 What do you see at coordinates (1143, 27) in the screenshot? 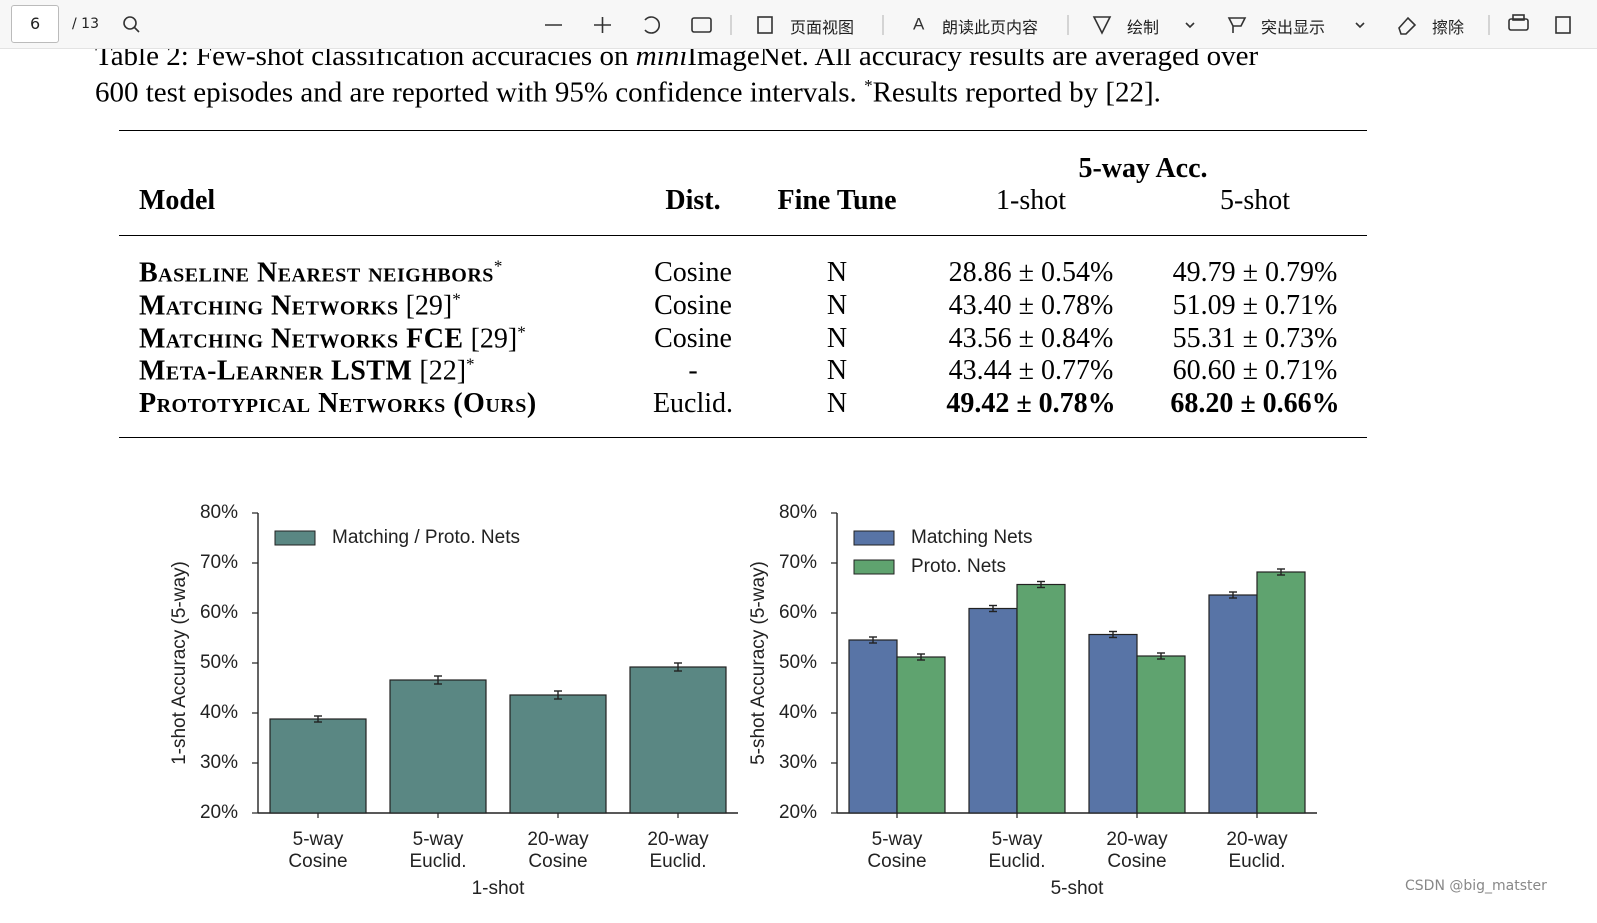
I see `toolbar-button: 绘制` at bounding box center [1143, 27].